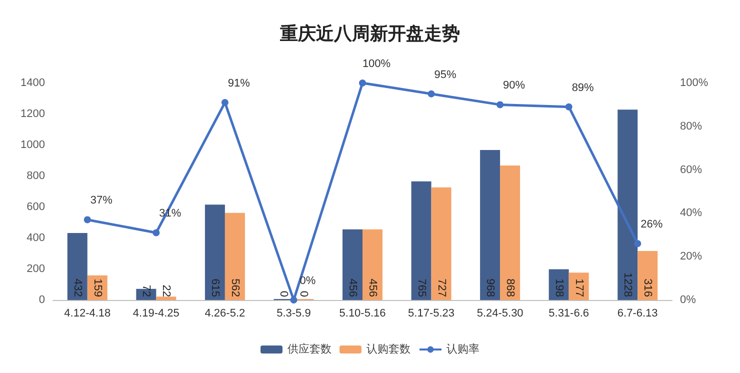 The height and width of the screenshot is (373, 740). What do you see at coordinates (431, 314) in the screenshot?
I see `x-tick-label: 5.17-5.23` at bounding box center [431, 314].